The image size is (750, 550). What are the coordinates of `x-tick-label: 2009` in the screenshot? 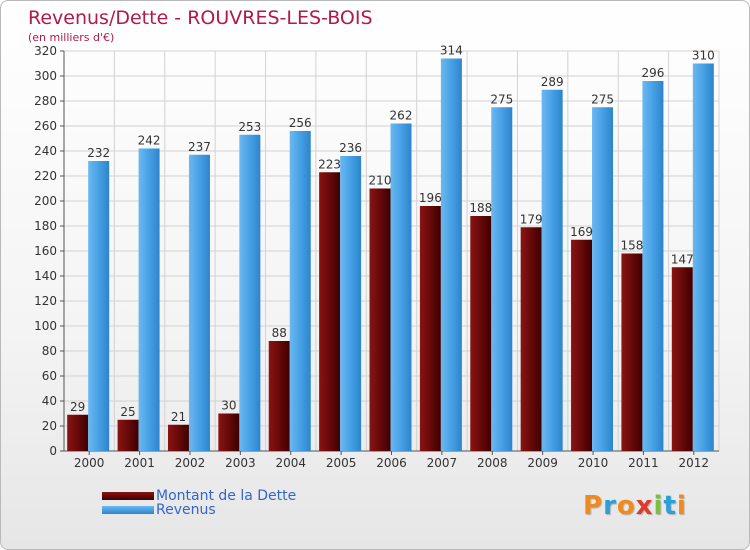 It's located at (542, 463).